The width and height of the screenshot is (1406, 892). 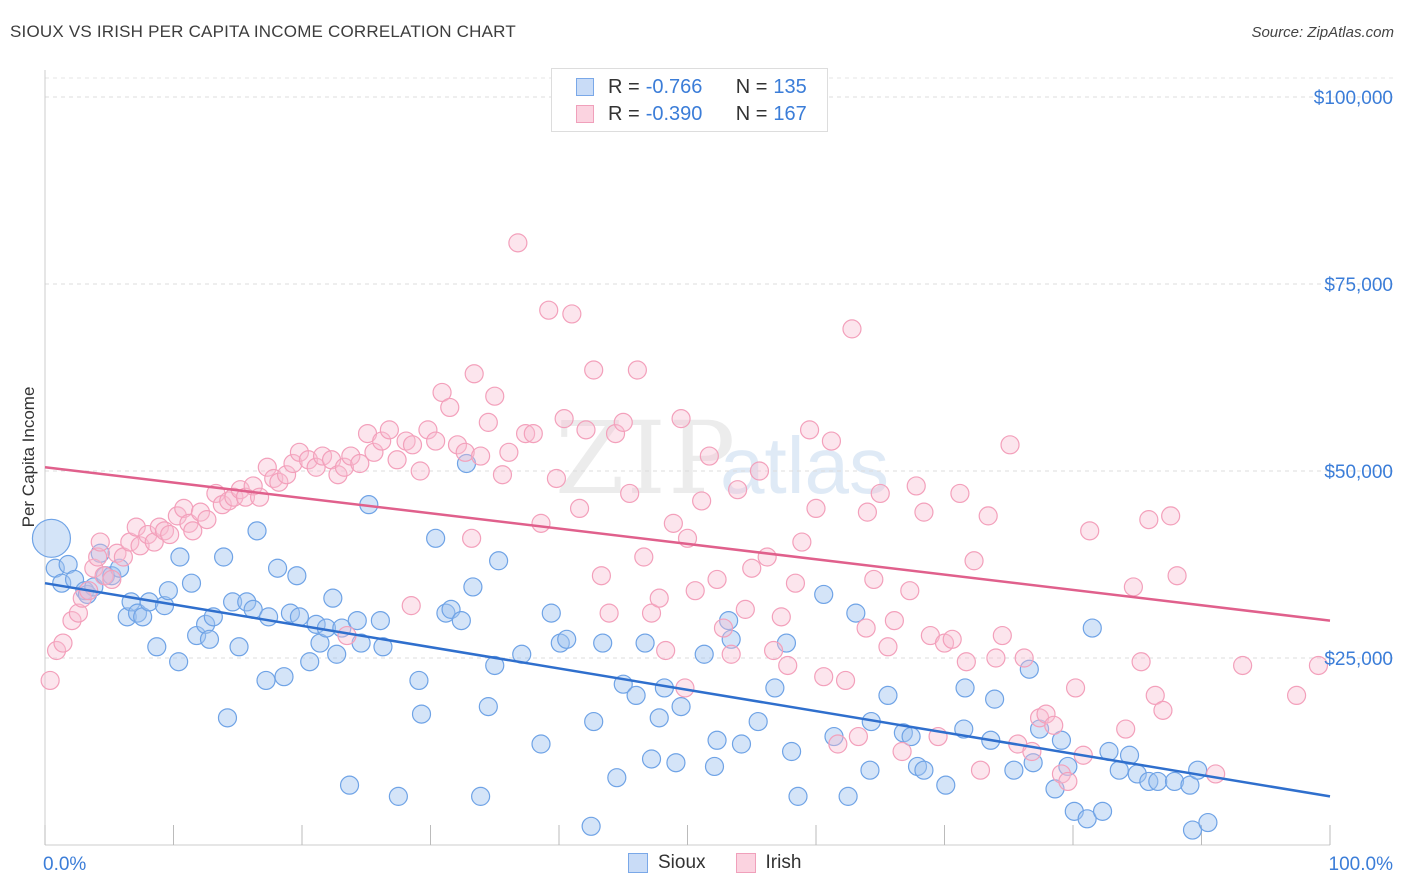 I want to click on series-swatch-irish, so click(x=745, y=863).